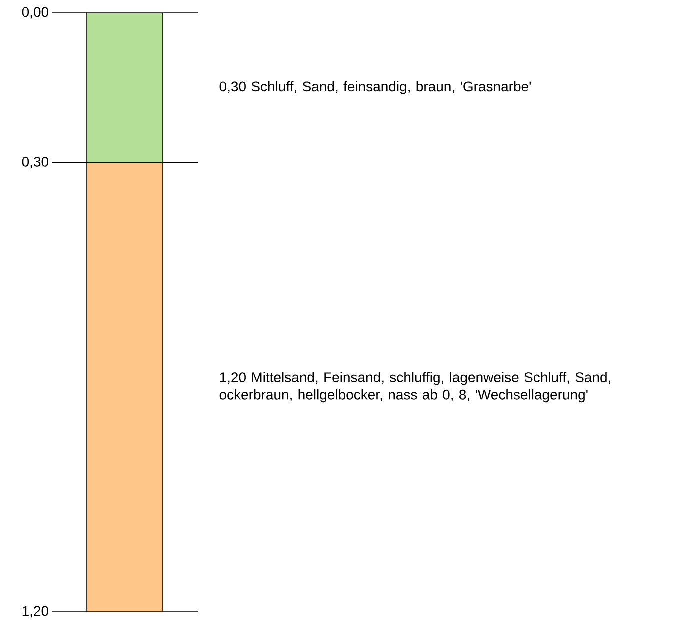  I want to click on text: 1,20 Mittelsand, Feinsand, schluffig, lagenweise Schluff, Sand, ockerbraun, hellgelbocker, nass ab 0, 8, 'Wechsellagerung', so click(415, 387).